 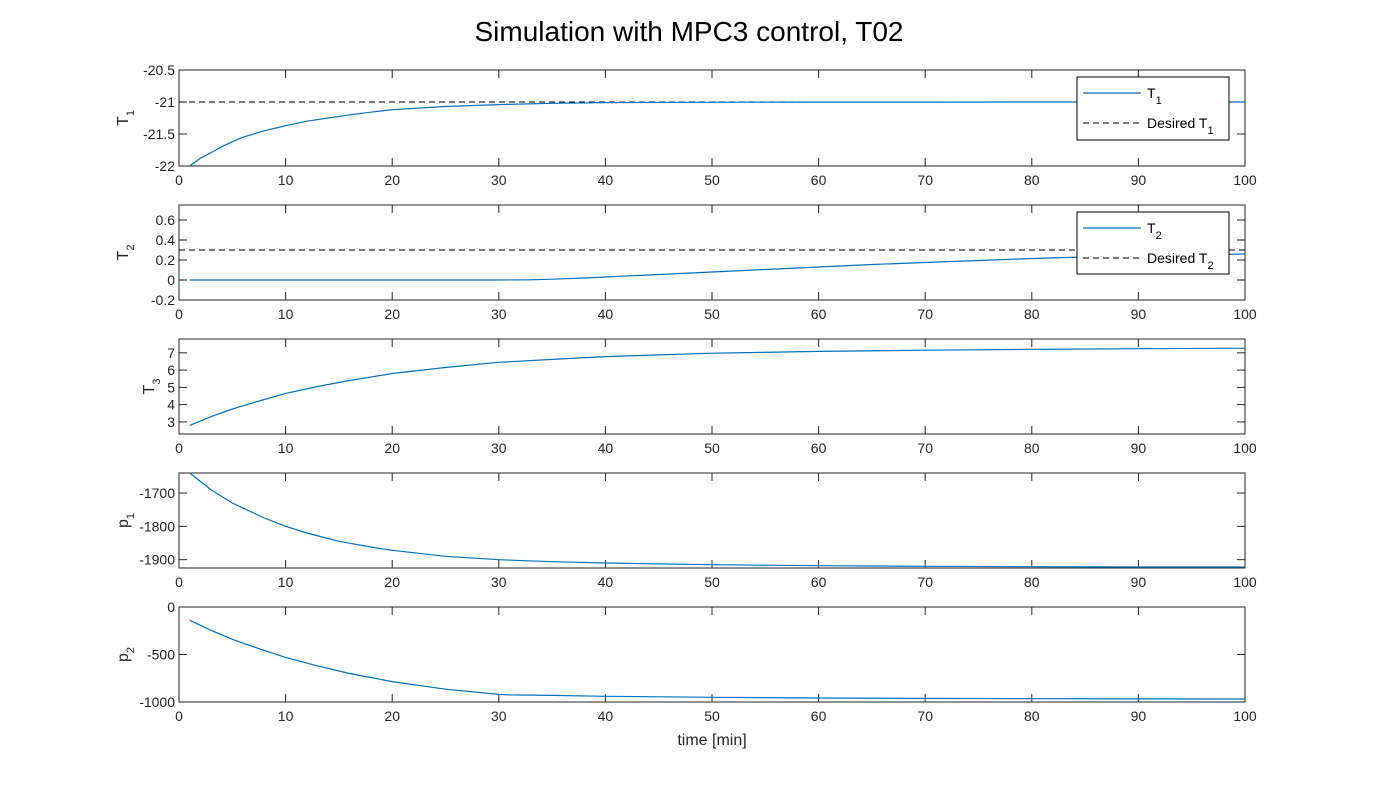 What do you see at coordinates (171, 353) in the screenshot?
I see `y-tick-label: 7` at bounding box center [171, 353].